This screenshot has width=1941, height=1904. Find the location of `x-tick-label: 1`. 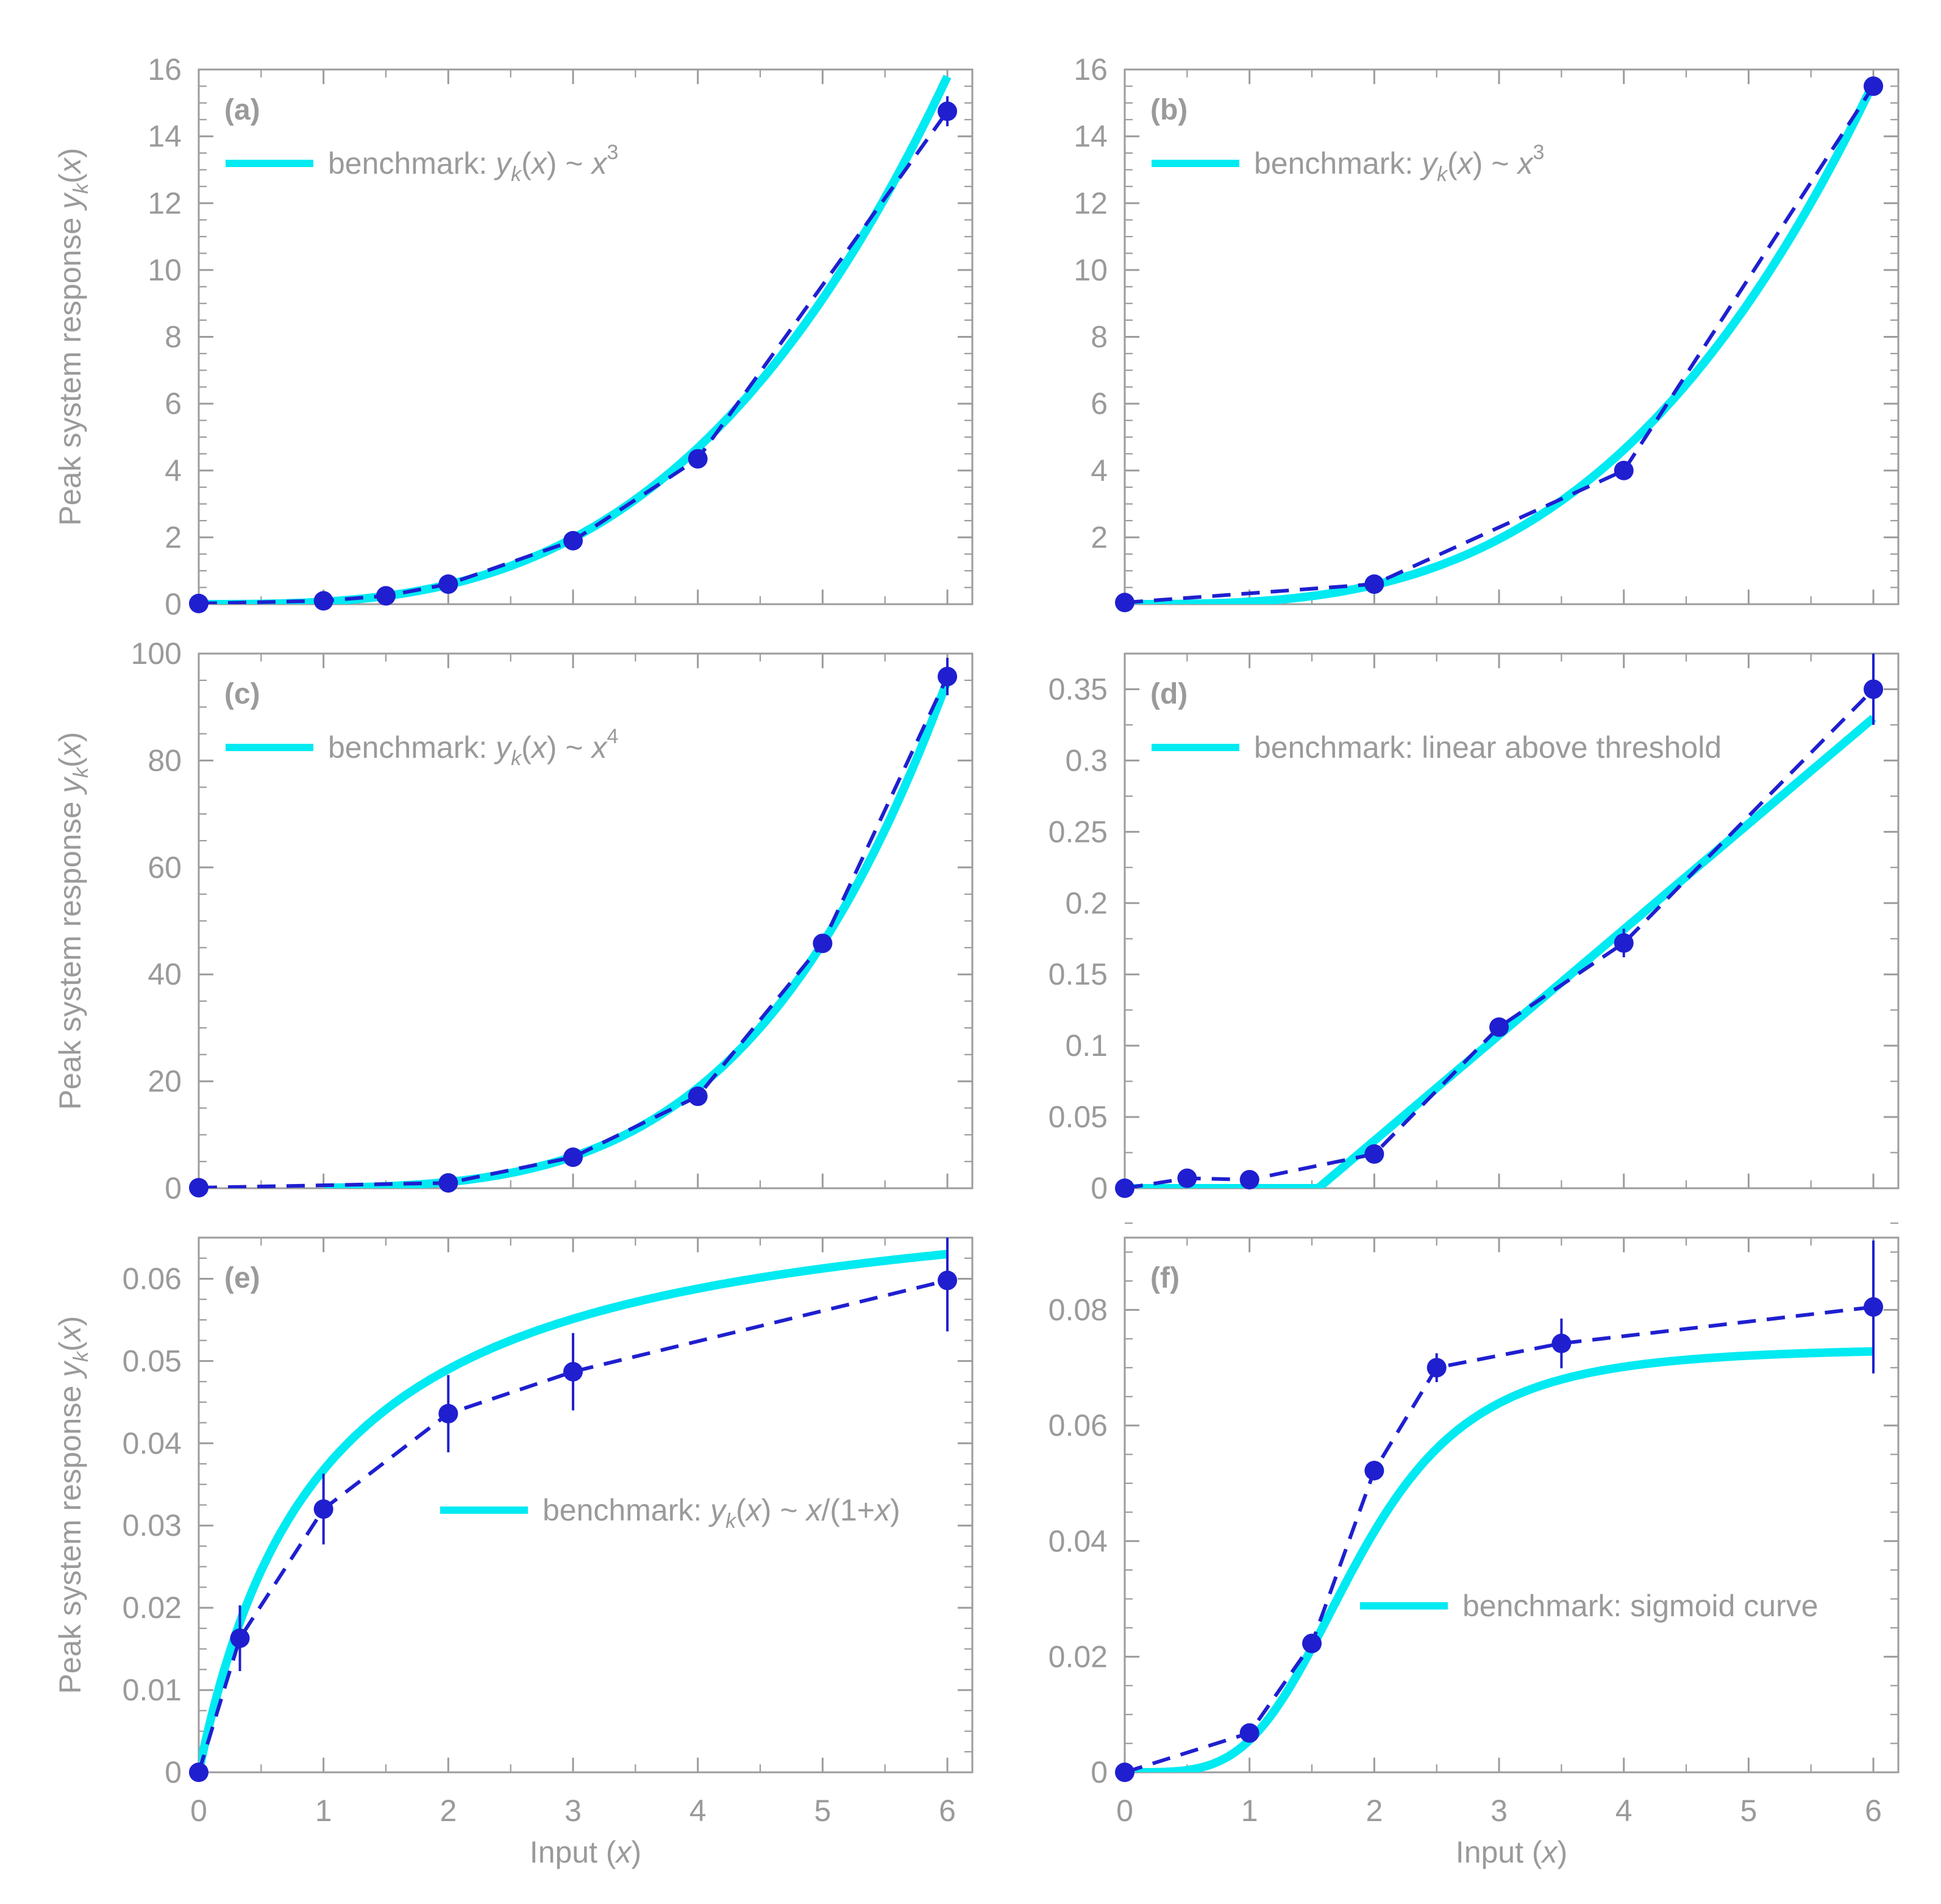

x-tick-label: 1 is located at coordinates (1250, 1811).